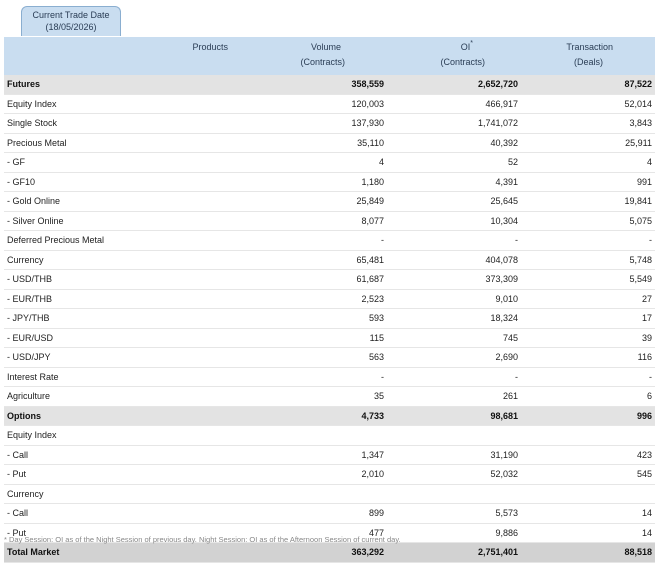 The height and width of the screenshot is (563, 660). What do you see at coordinates (454, 552) in the screenshot?
I see `cell-oi: 2,751,401` at bounding box center [454, 552].